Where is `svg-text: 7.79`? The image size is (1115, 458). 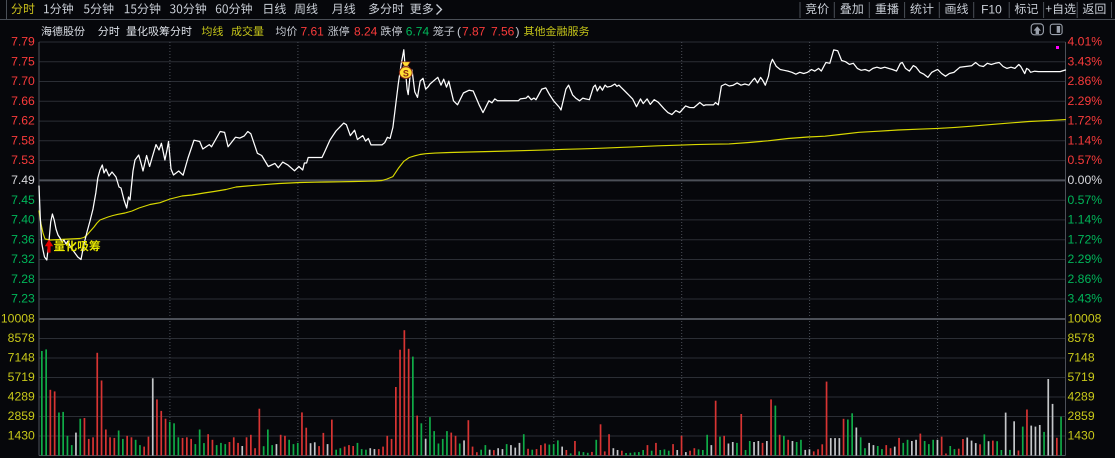
svg-text: 7.79 is located at coordinates (23, 42).